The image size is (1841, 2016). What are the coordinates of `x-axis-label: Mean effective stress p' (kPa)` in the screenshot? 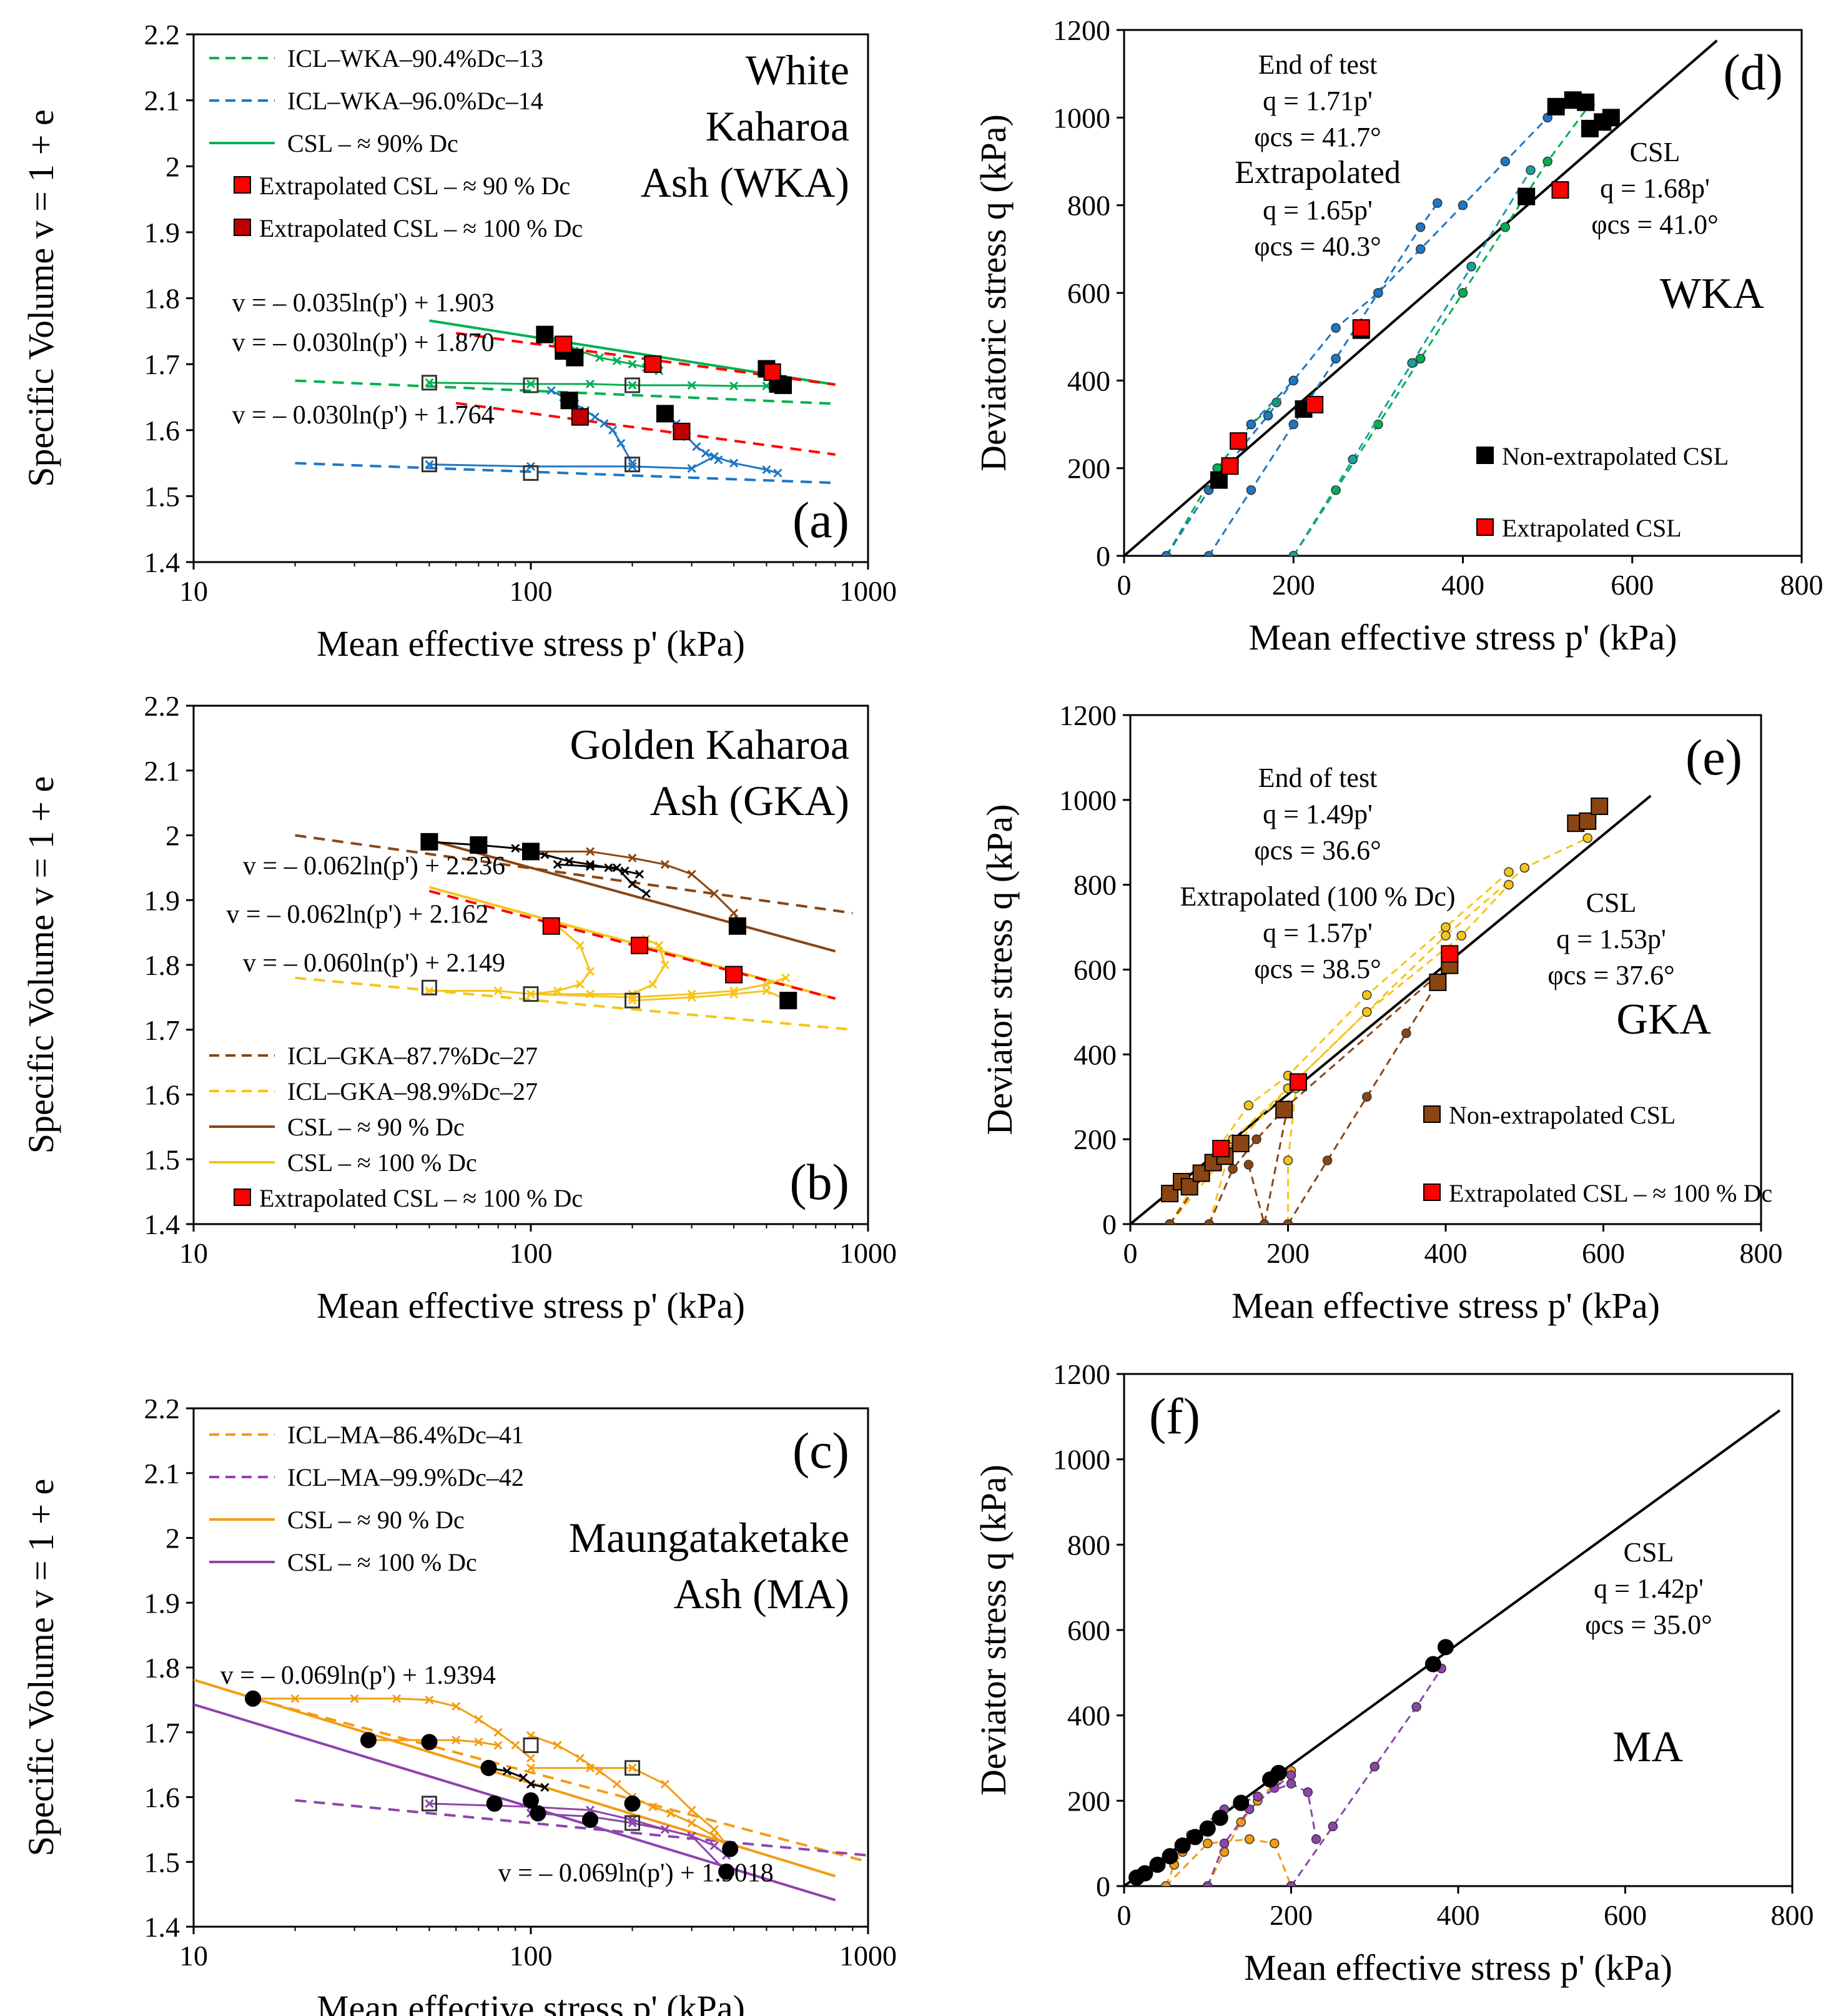 It's located at (531, 1306).